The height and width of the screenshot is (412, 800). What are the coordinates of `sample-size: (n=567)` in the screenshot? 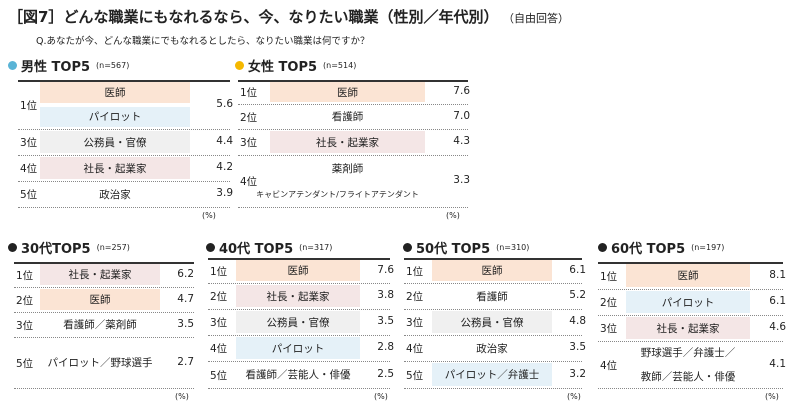 It's located at (113, 65).